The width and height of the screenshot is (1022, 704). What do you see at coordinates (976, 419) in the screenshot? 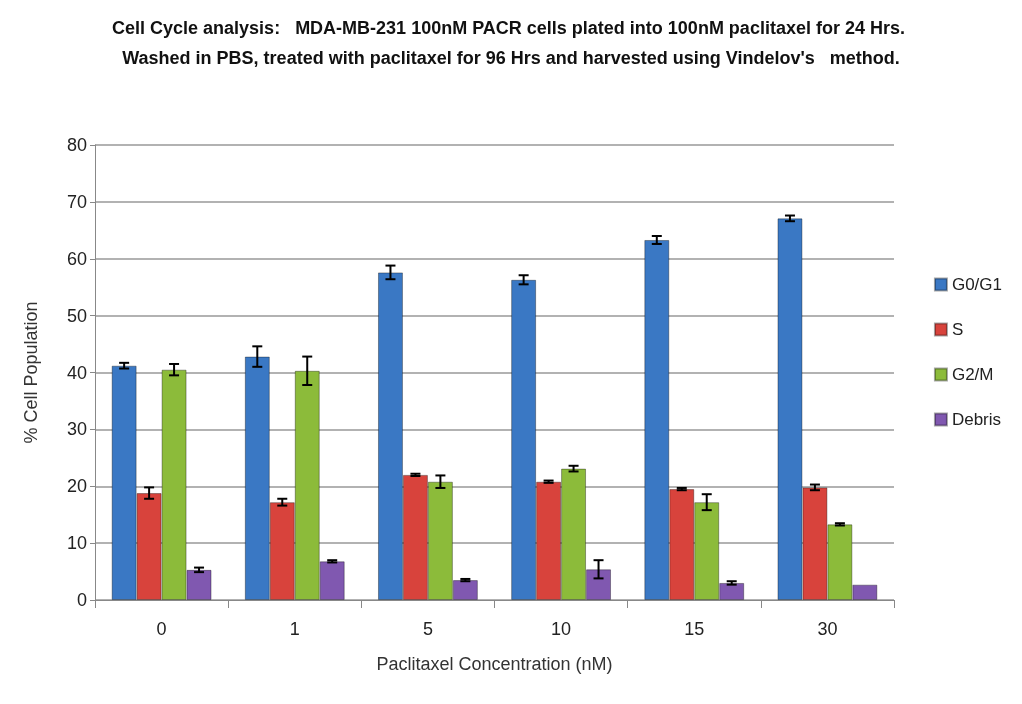
I see `legend-label: Debris` at bounding box center [976, 419].